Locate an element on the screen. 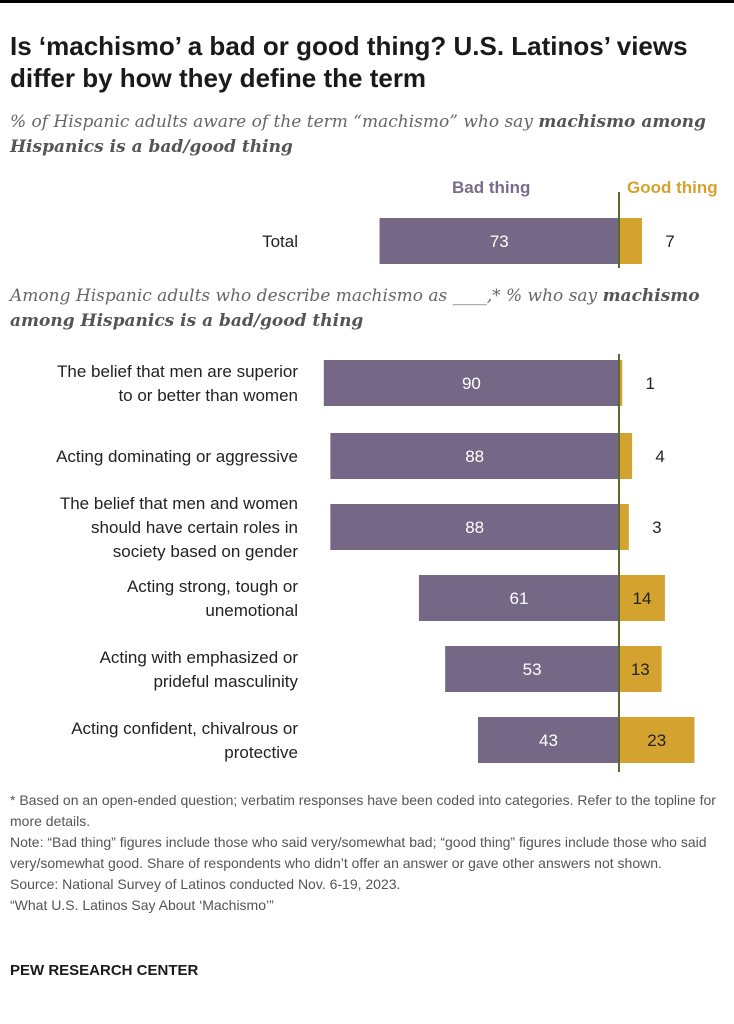  category-label: Acting strong, tough or is located at coordinates (212, 586).